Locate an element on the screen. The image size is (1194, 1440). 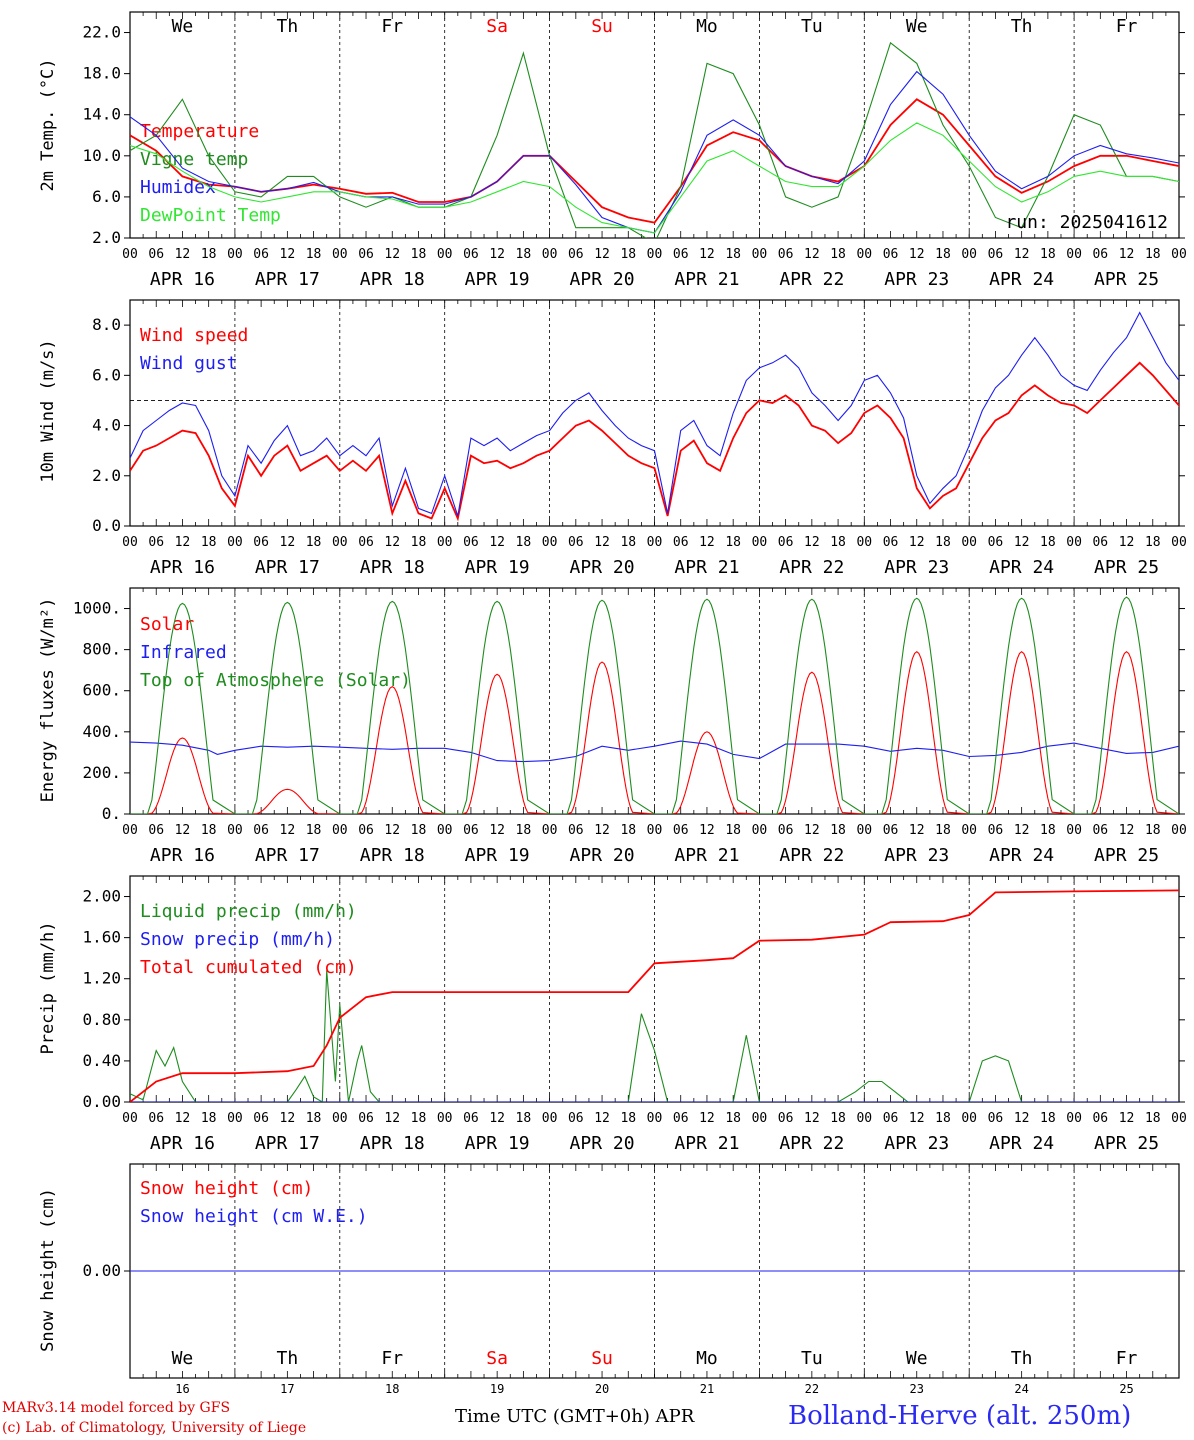
day-number-label: 20 is located at coordinates (602, 1389).